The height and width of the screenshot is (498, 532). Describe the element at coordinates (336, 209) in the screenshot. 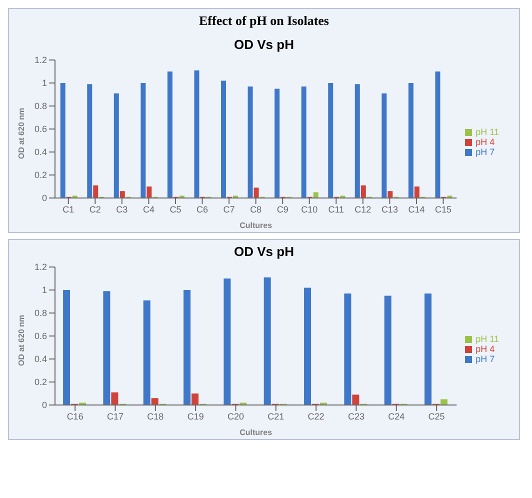

I see `x-tick-label: C11` at that location.